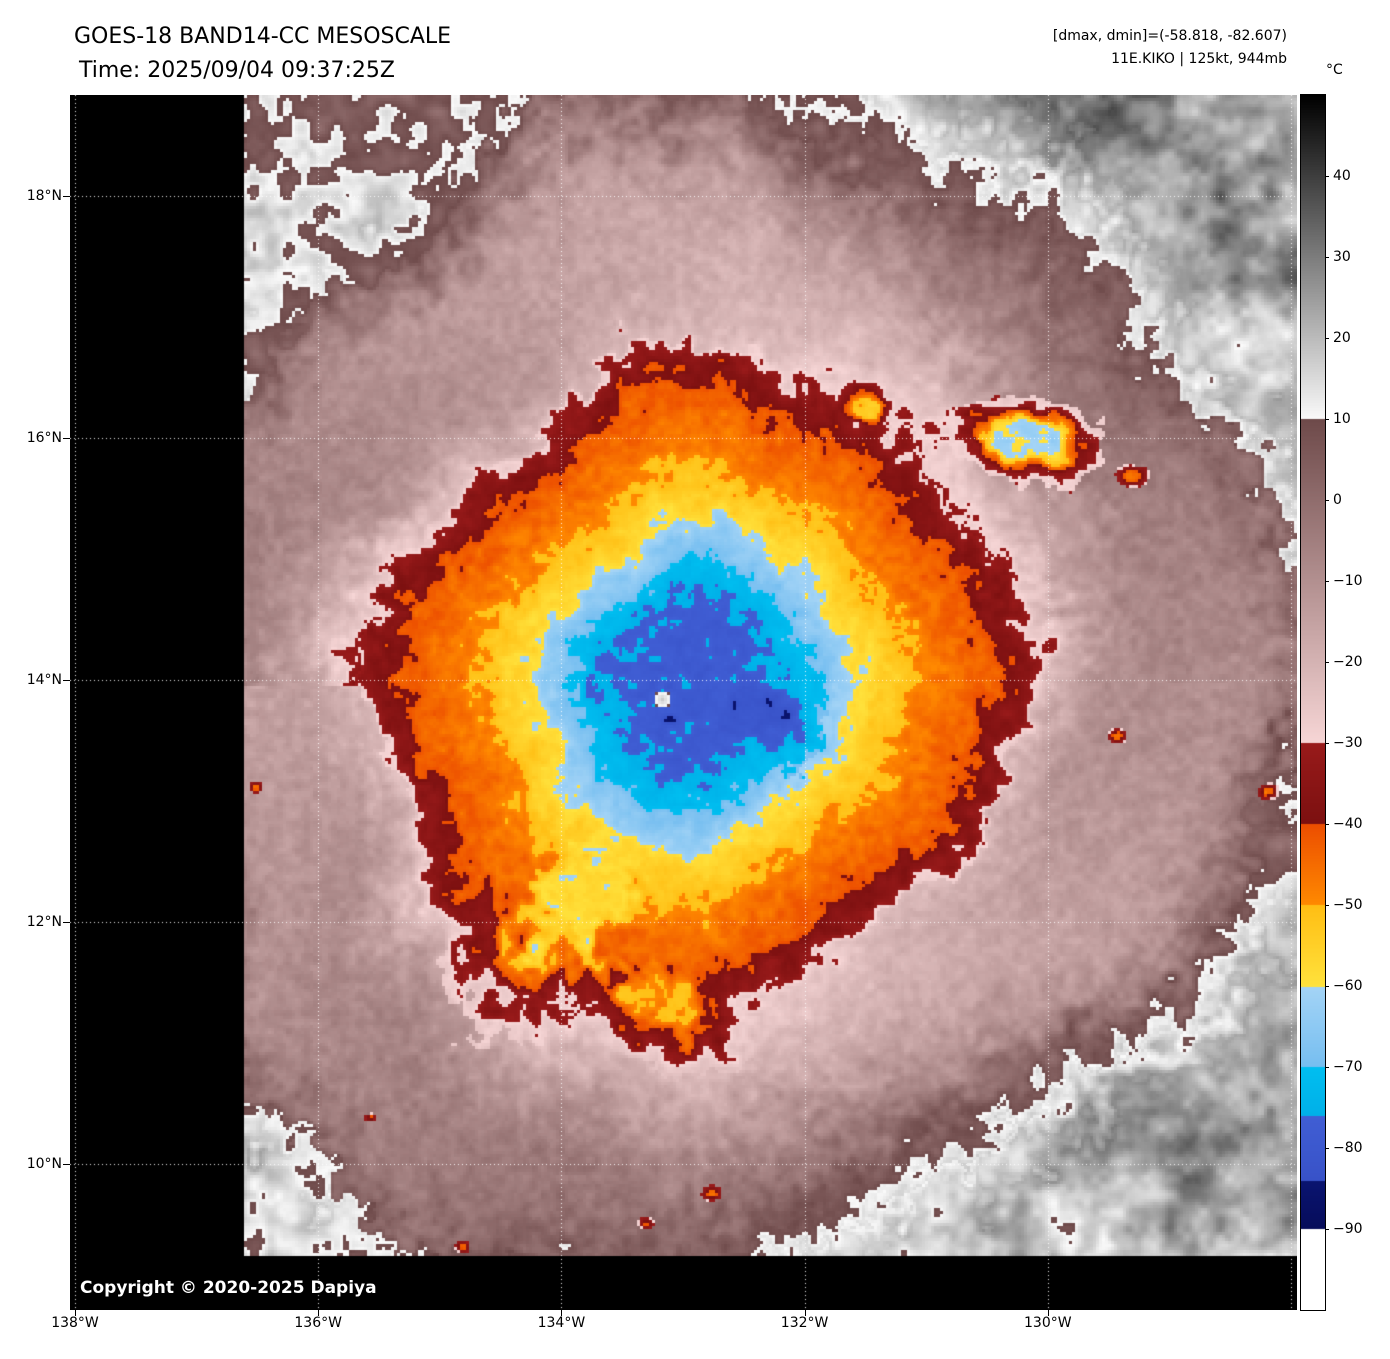  What do you see at coordinates (75, 1323) in the screenshot?
I see `longitude-tick-label: 138°W` at bounding box center [75, 1323].